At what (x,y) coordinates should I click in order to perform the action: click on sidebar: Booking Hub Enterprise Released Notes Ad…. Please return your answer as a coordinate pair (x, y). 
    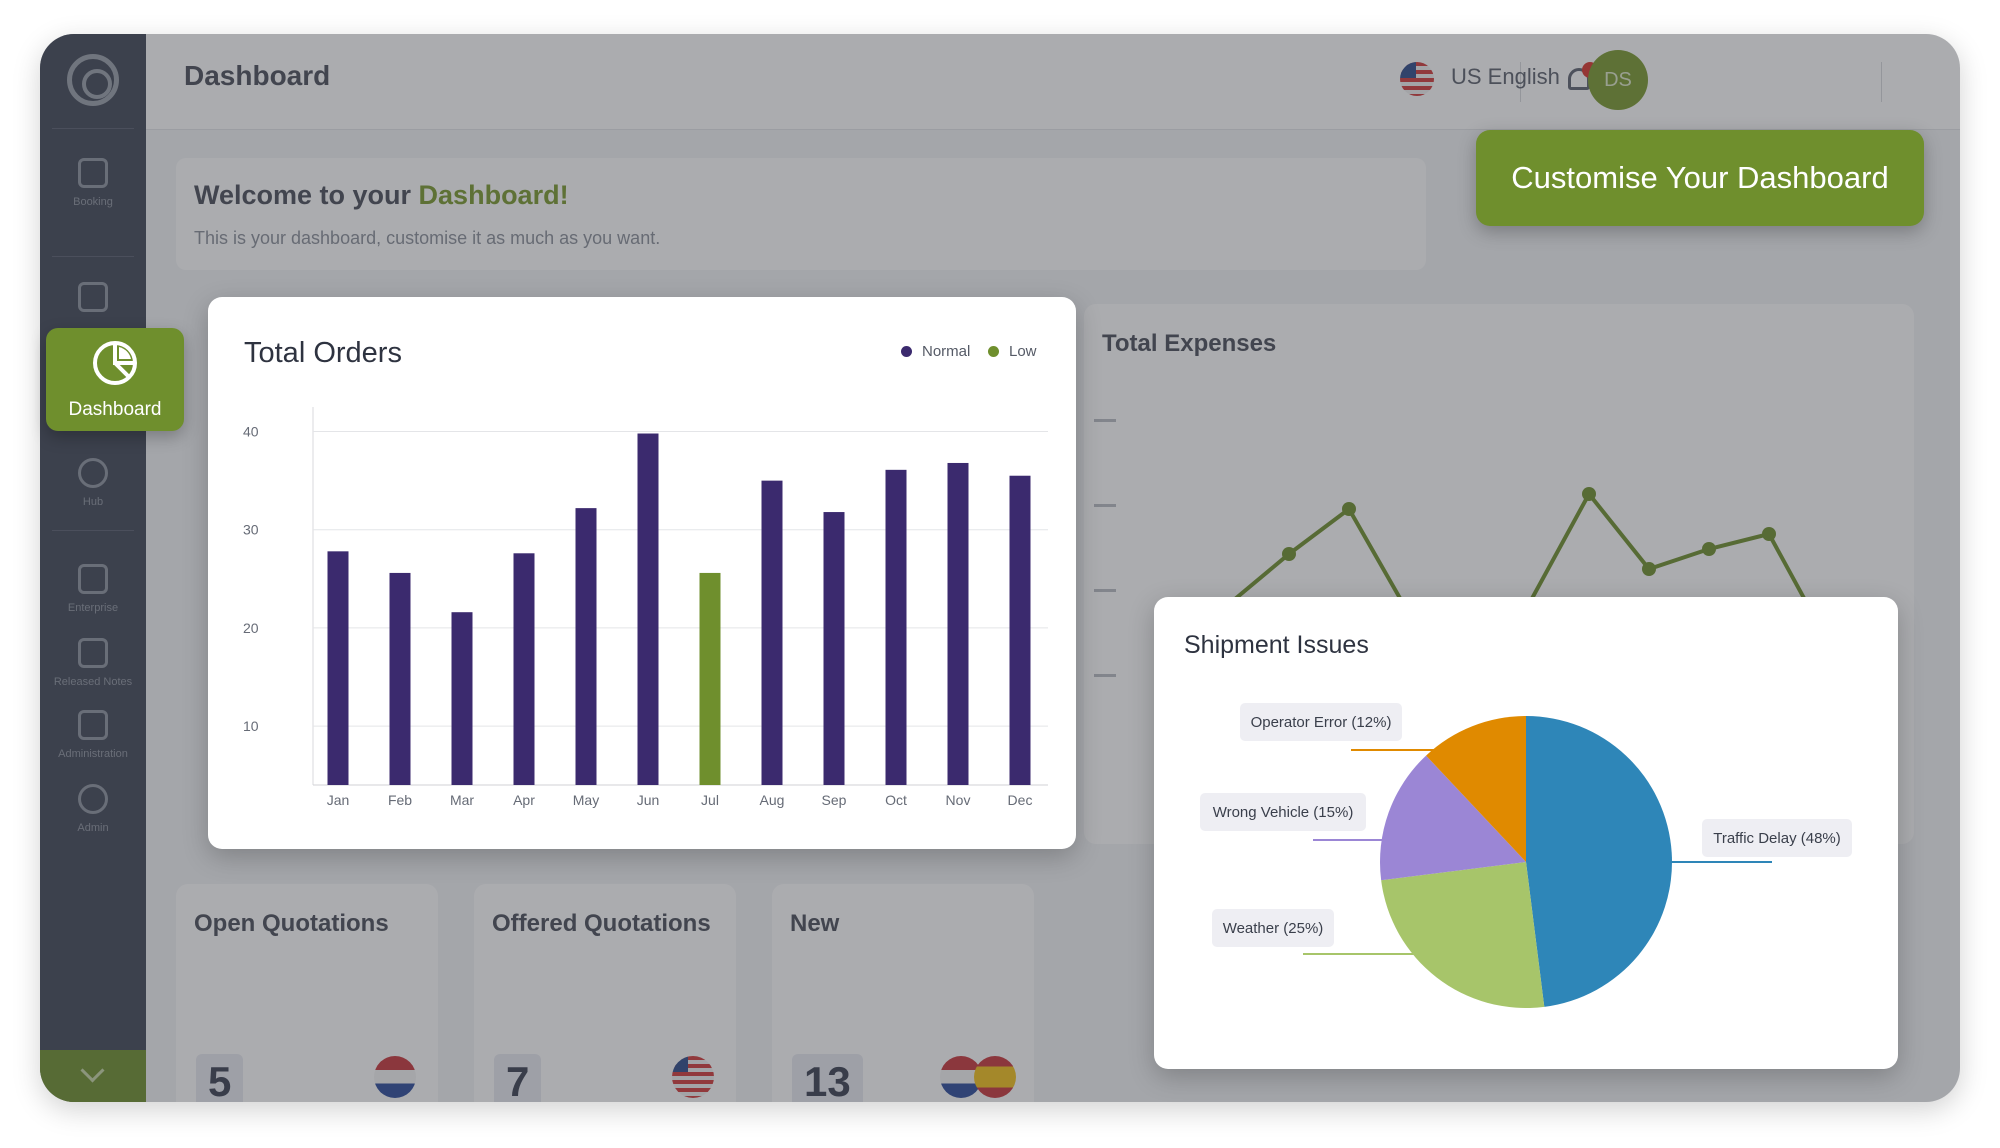
    Looking at the image, I should click on (93, 568).